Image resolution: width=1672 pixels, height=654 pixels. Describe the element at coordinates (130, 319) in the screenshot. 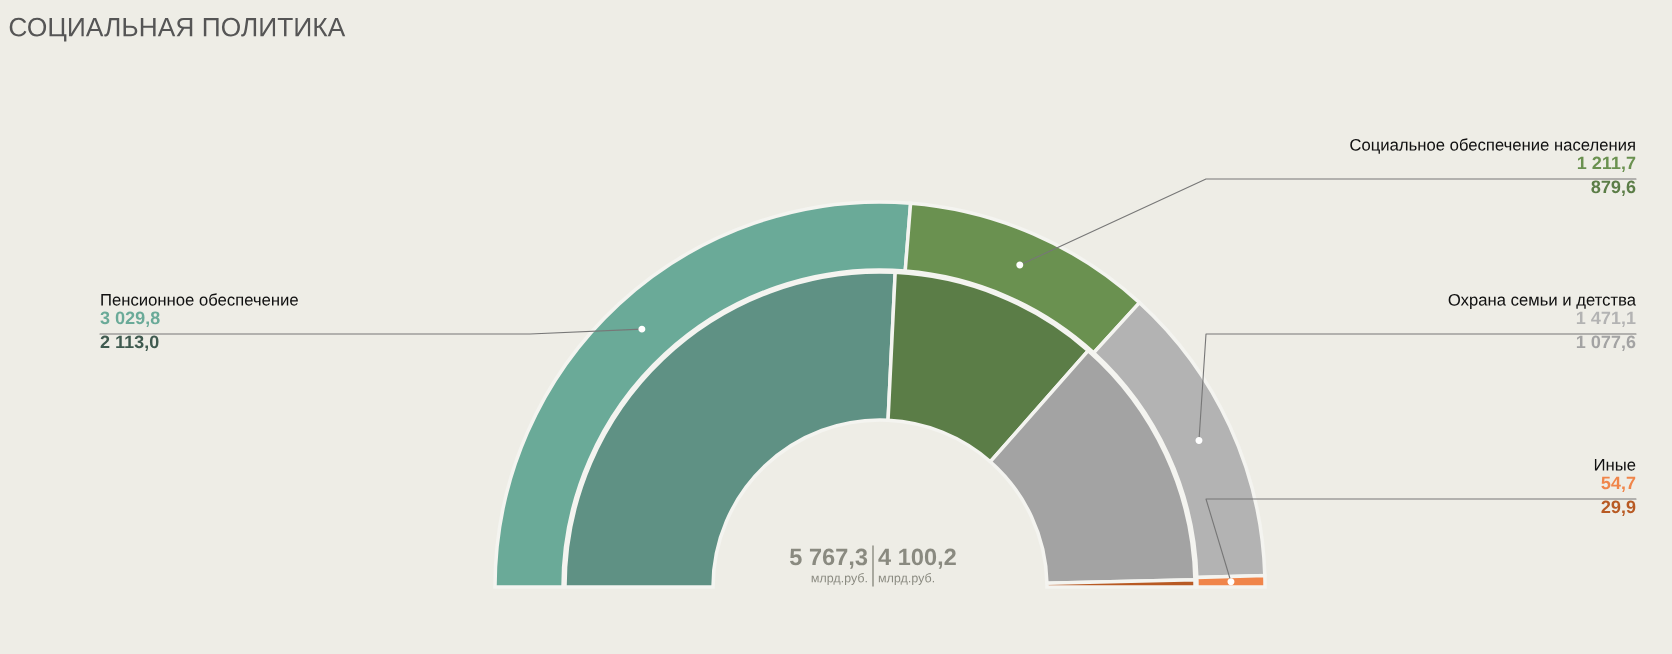

I see `data-label: 3 029,8` at that location.